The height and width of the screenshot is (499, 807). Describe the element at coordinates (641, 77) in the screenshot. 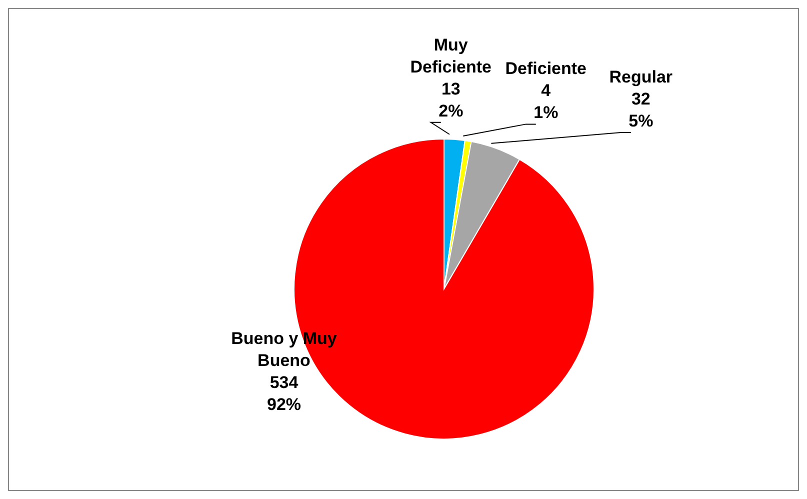

I see `slice-label: Regular` at that location.